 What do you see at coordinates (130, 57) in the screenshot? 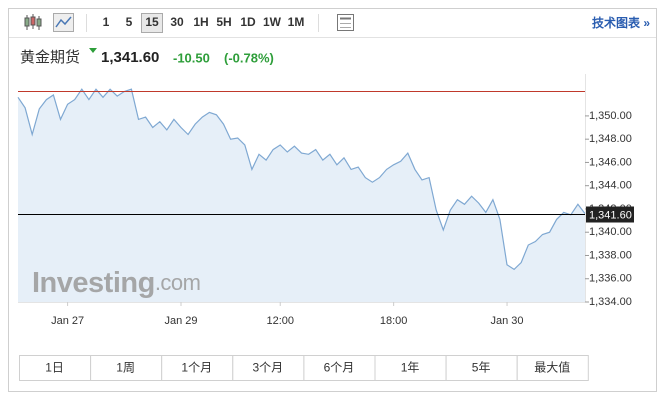
I see `last-price: 1,341.60` at bounding box center [130, 57].